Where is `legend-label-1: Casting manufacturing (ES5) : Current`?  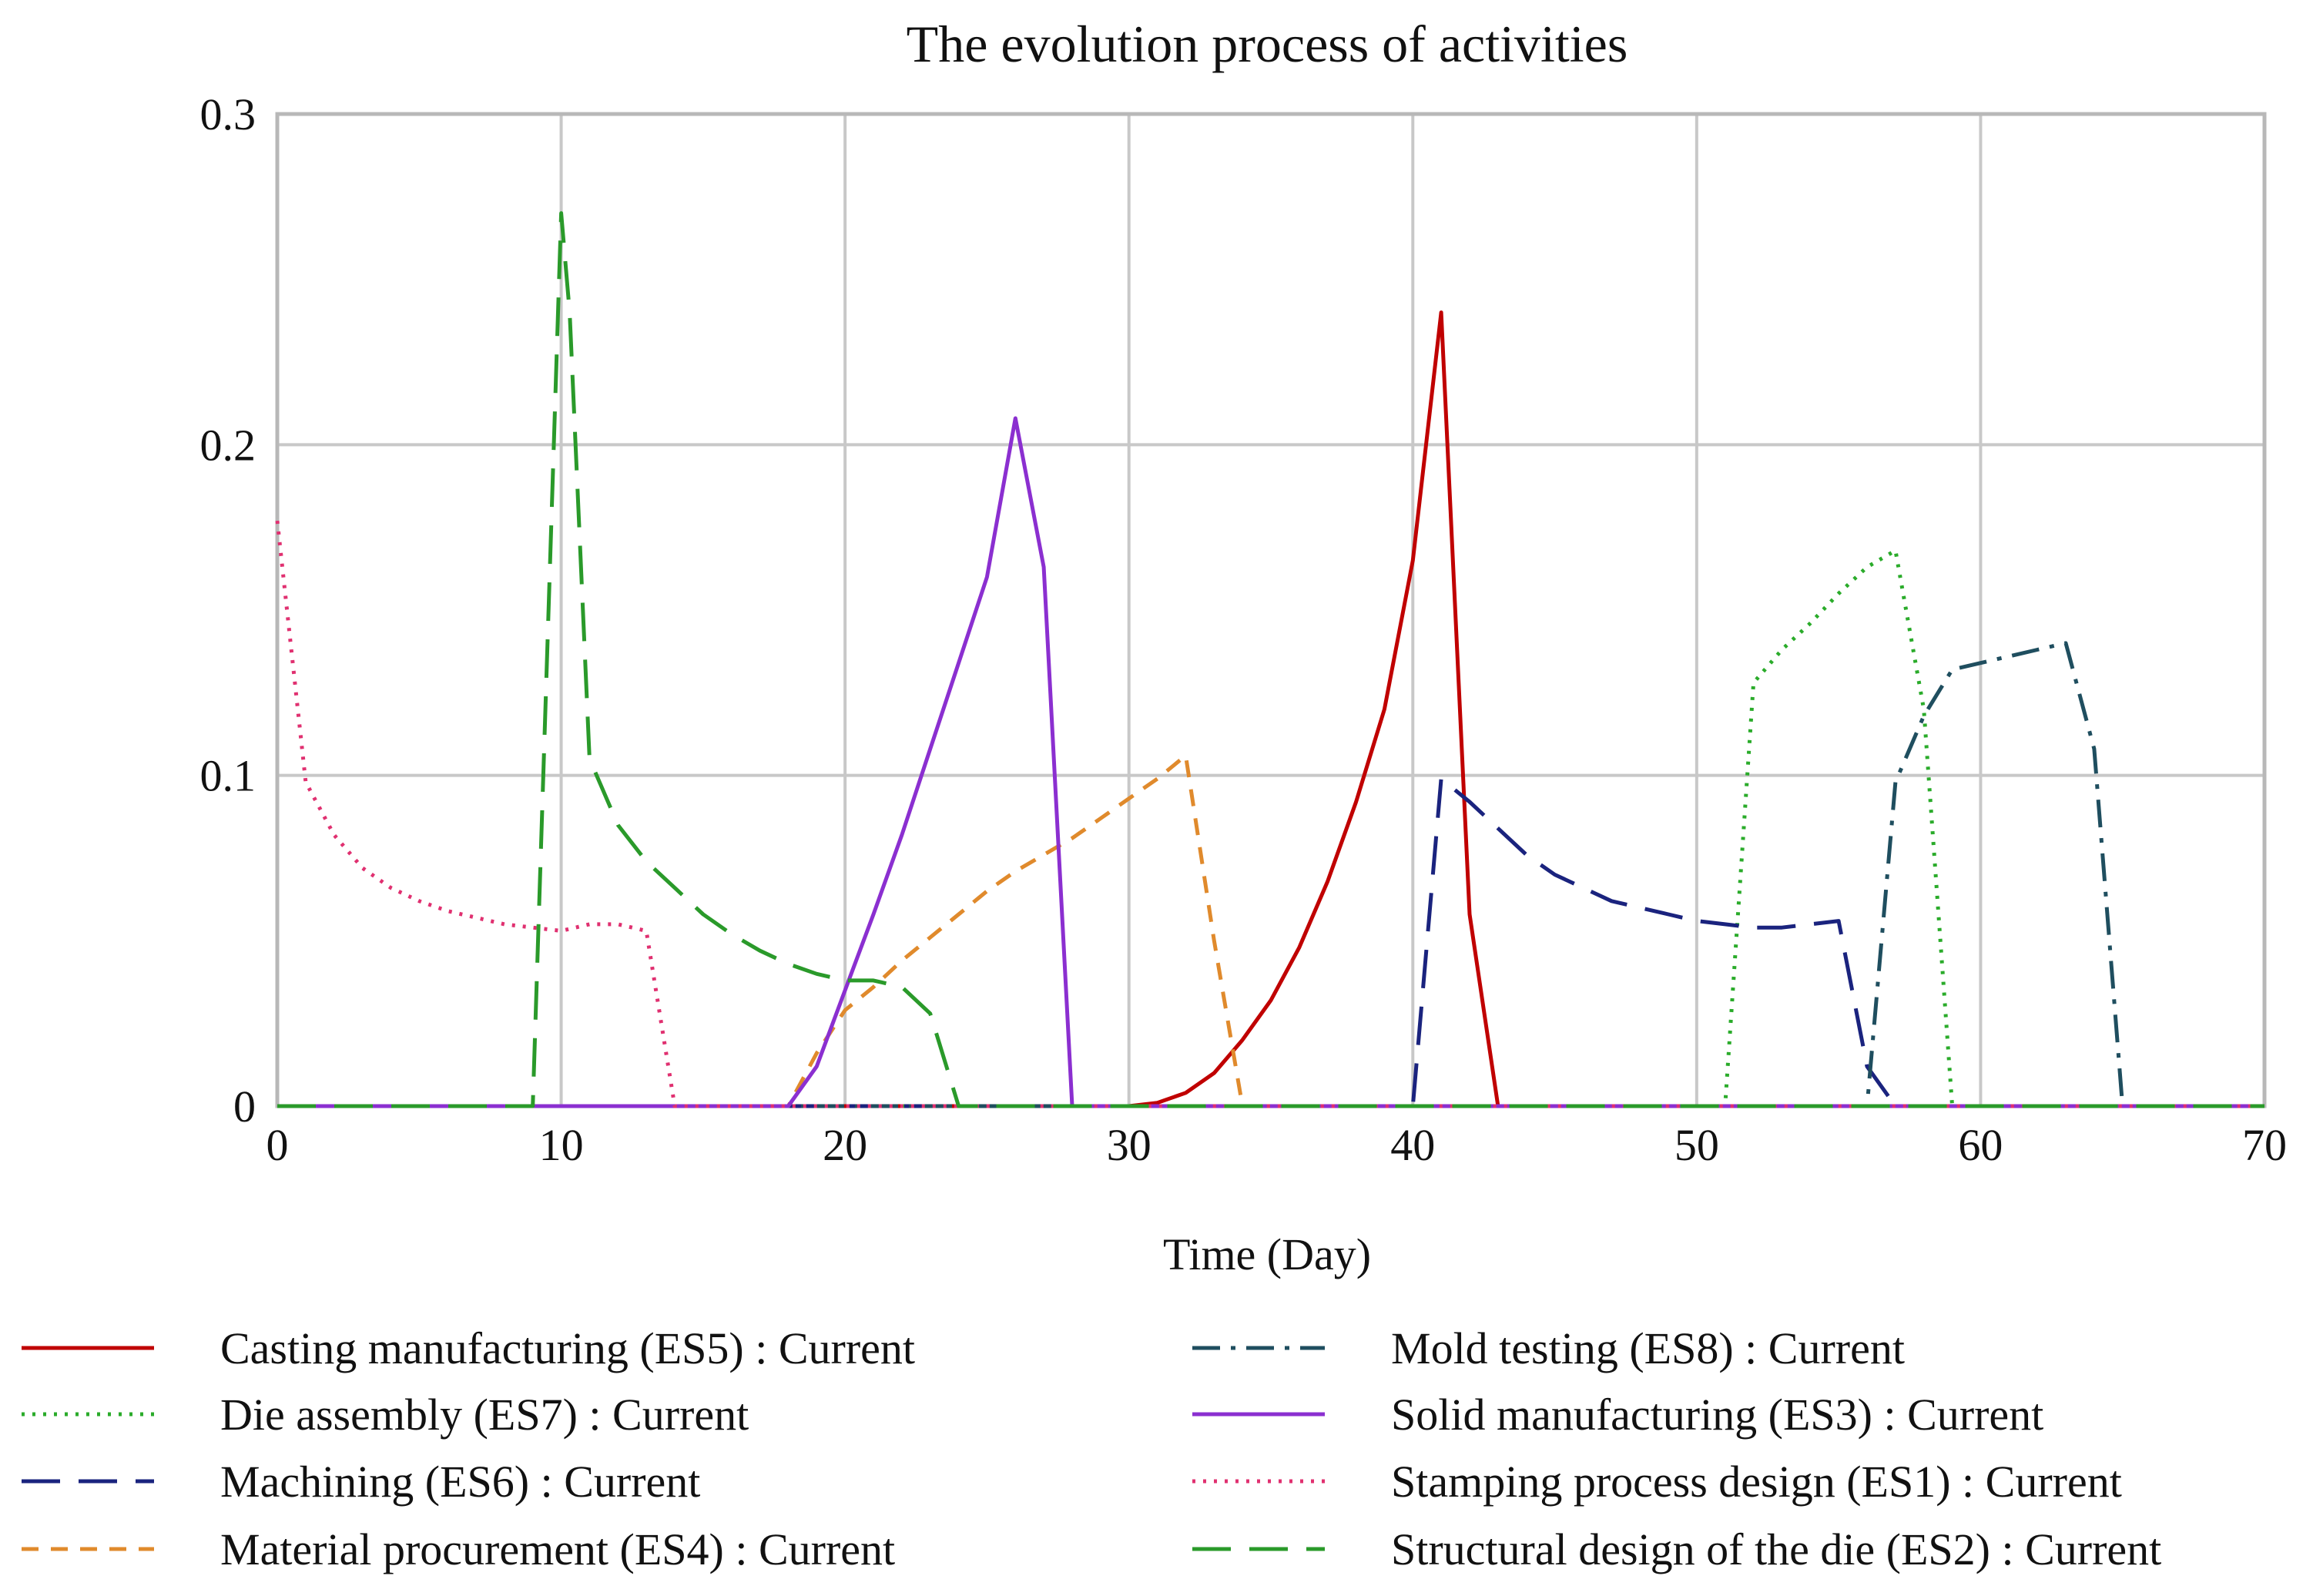
legend-label-1: Casting manufacturing (ES5) : Current is located at coordinates (567, 1348).